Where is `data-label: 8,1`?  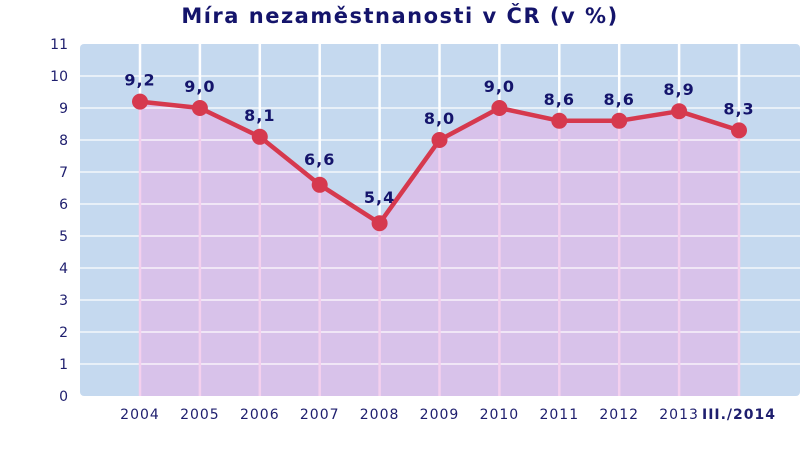 data-label: 8,1 is located at coordinates (259, 115).